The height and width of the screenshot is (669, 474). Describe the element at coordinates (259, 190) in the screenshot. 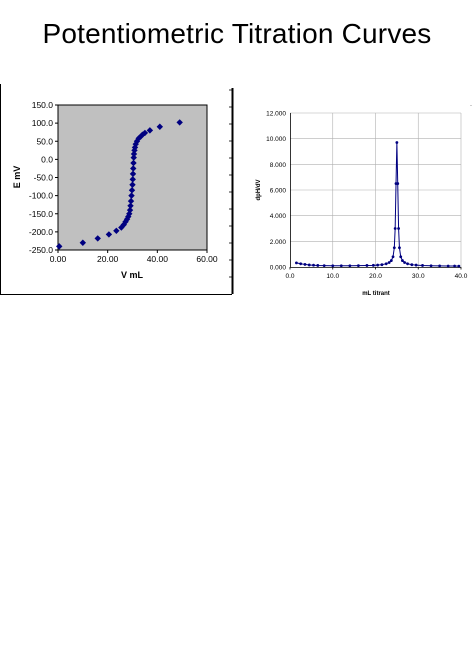

I see `chart-right-ylabel: dpH/dV` at that location.